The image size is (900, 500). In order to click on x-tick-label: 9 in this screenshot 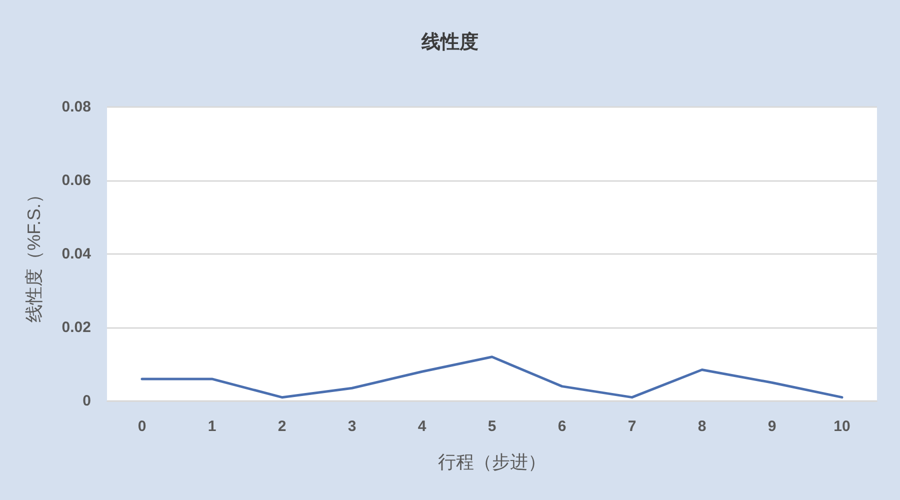, I will do `click(772, 426)`.